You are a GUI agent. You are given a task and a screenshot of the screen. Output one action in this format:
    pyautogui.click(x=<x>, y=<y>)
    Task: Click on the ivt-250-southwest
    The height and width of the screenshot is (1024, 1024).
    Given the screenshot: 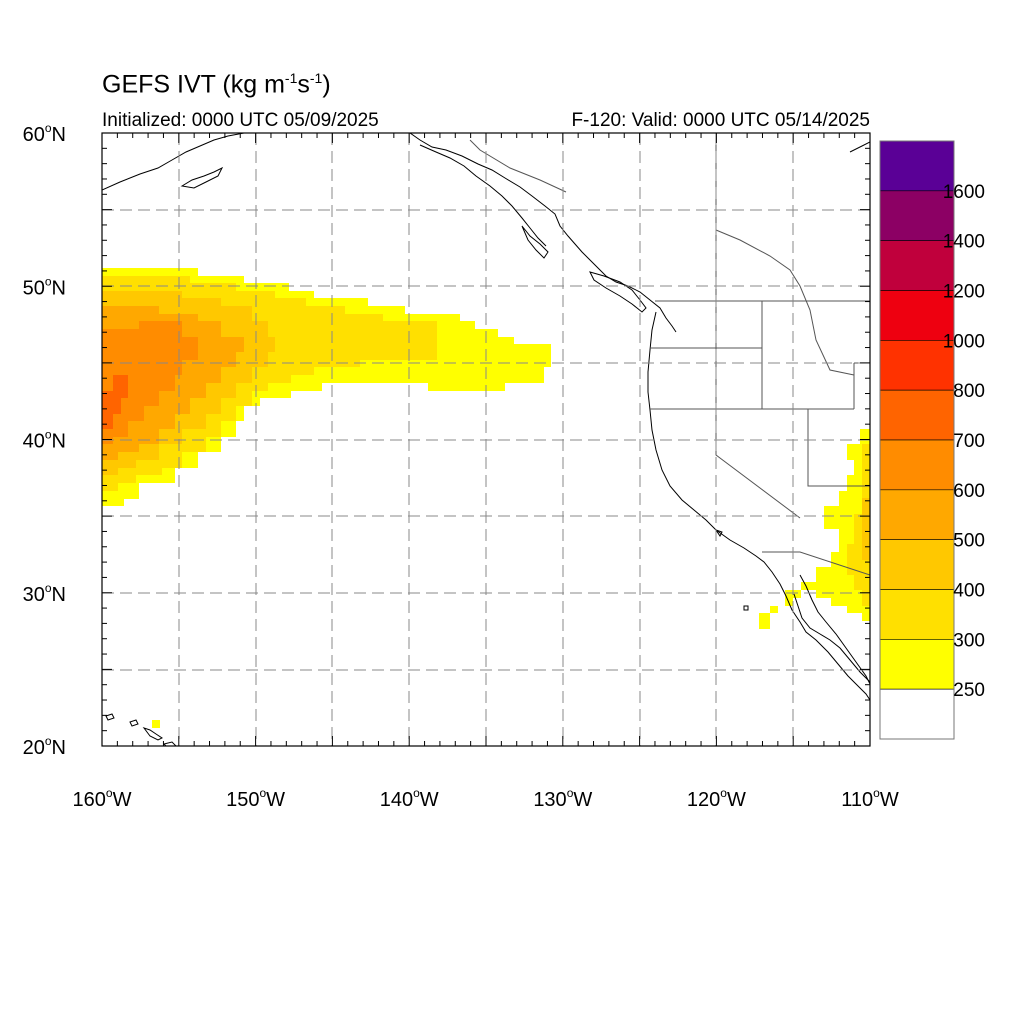 What is the action you would take?
    pyautogui.click(x=814, y=529)
    